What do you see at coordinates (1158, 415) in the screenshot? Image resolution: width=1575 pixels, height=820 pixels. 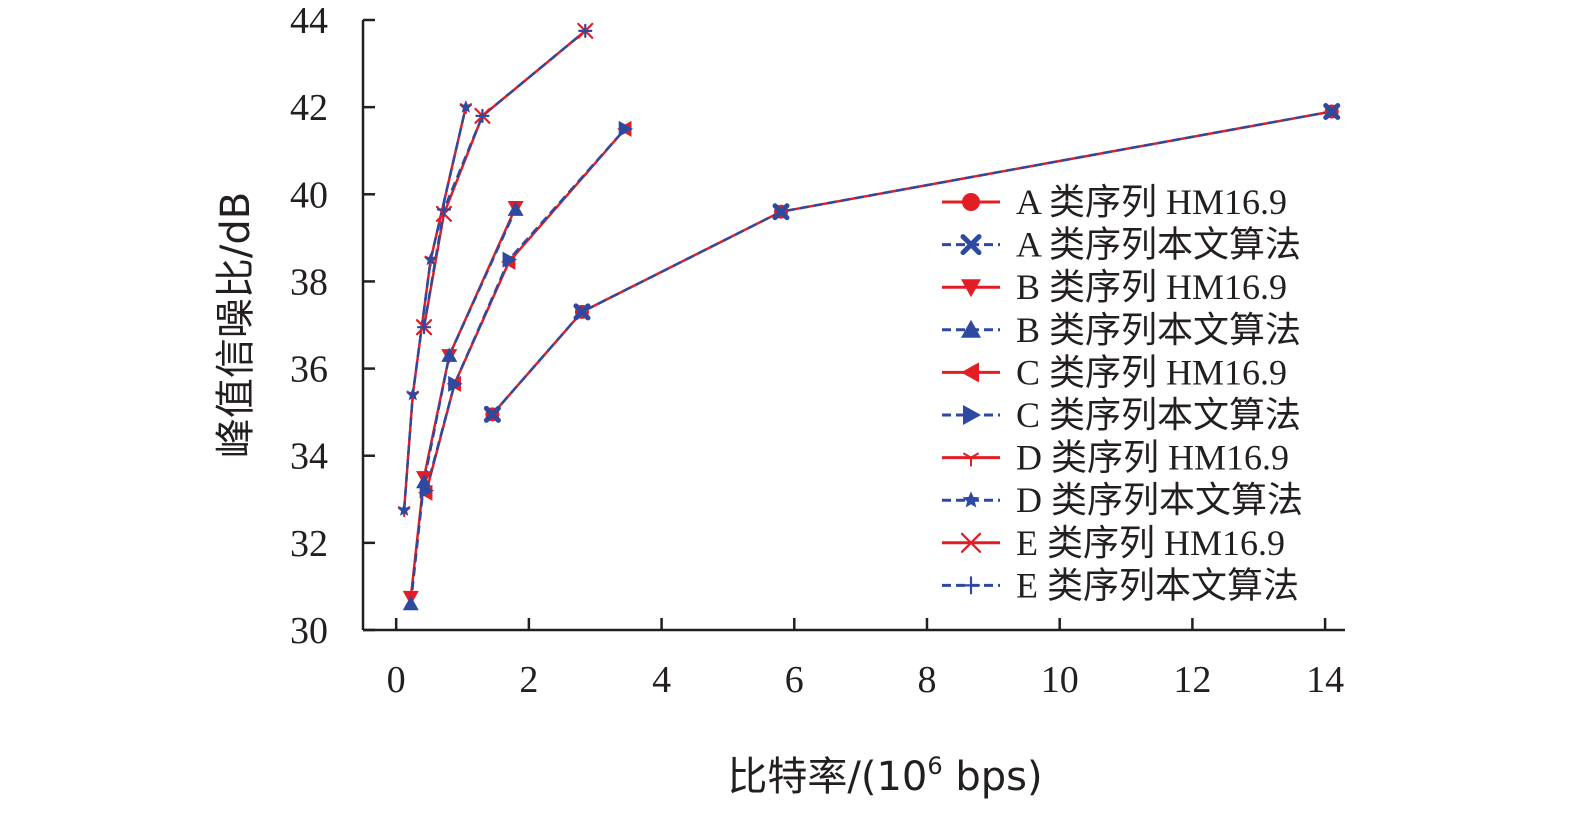 I see `legend-label-5: C 类序列本文算法` at bounding box center [1158, 415].